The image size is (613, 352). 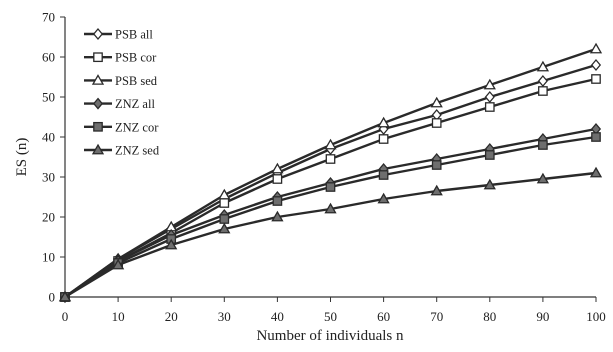 What do you see at coordinates (48, 257) in the screenshot?
I see `y-tick-label: 10` at bounding box center [48, 257].